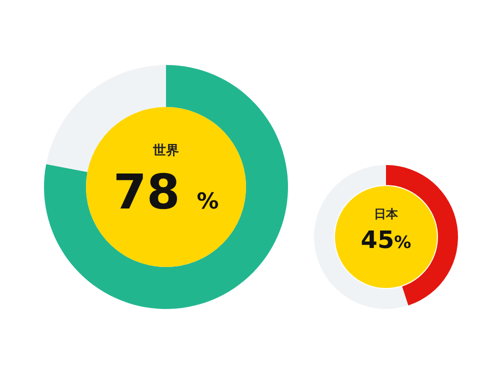 The height and width of the screenshot is (375, 500). What do you see at coordinates (165, 151) in the screenshot?
I see `text: 世界` at bounding box center [165, 151].